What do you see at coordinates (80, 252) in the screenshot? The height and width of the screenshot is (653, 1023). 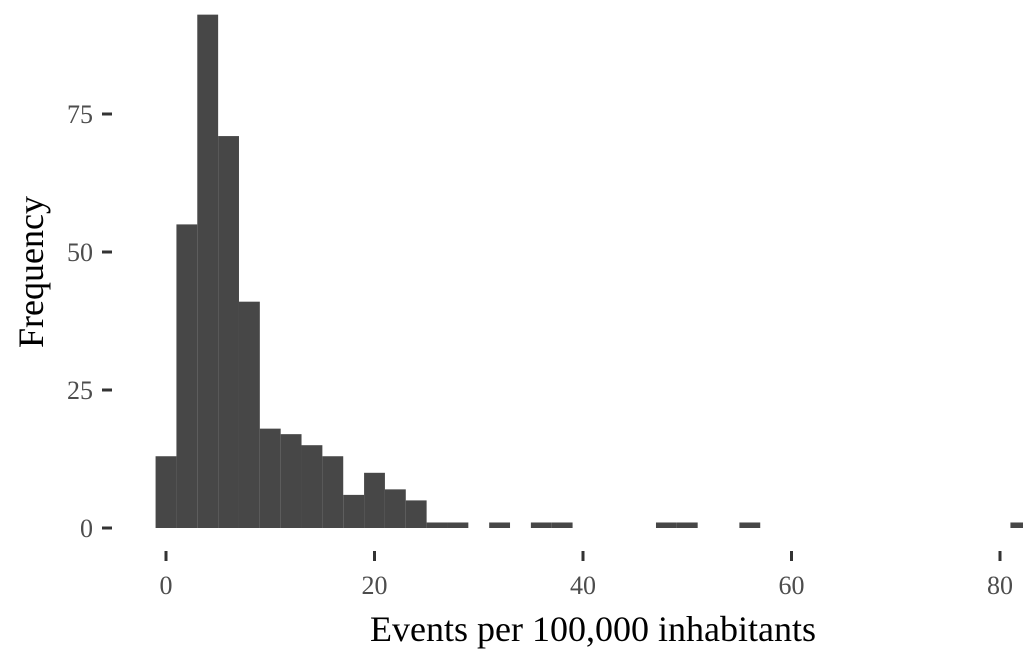 I see `y-tick-label: 50` at bounding box center [80, 252].